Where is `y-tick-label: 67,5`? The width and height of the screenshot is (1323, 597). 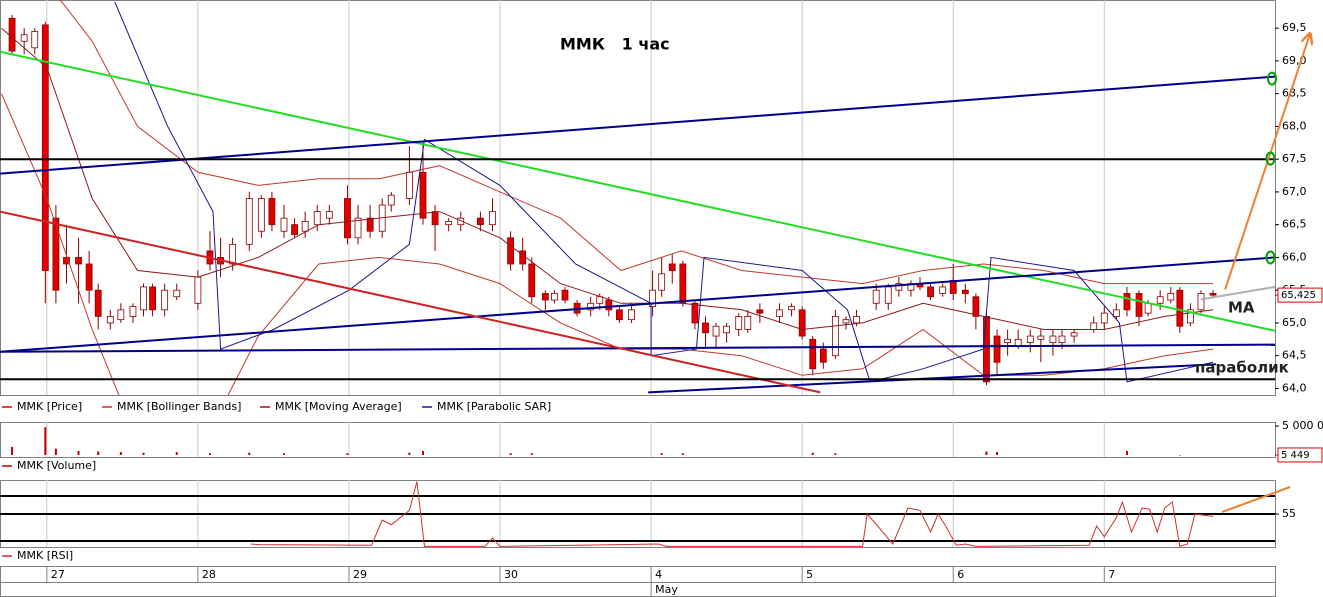 y-tick-label: 67,5 is located at coordinates (1294, 158).